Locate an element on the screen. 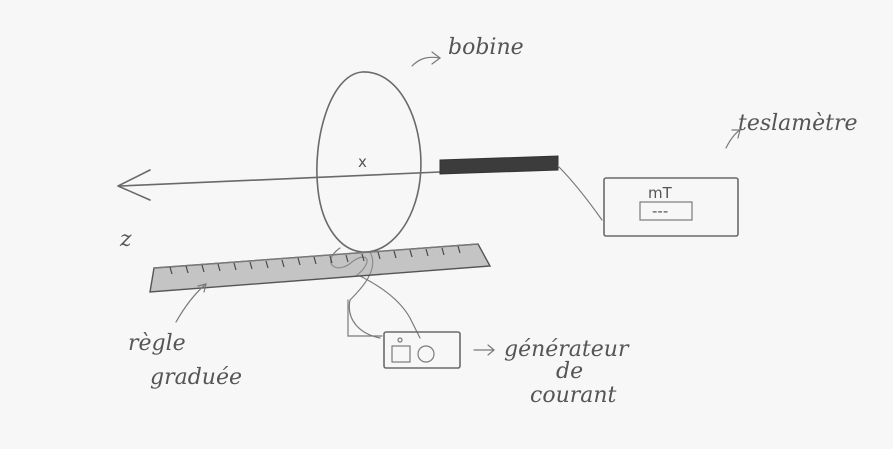 Image resolution: width=893 pixels, height=449 pixels. teslameter-display: --- is located at coordinates (660, 211).